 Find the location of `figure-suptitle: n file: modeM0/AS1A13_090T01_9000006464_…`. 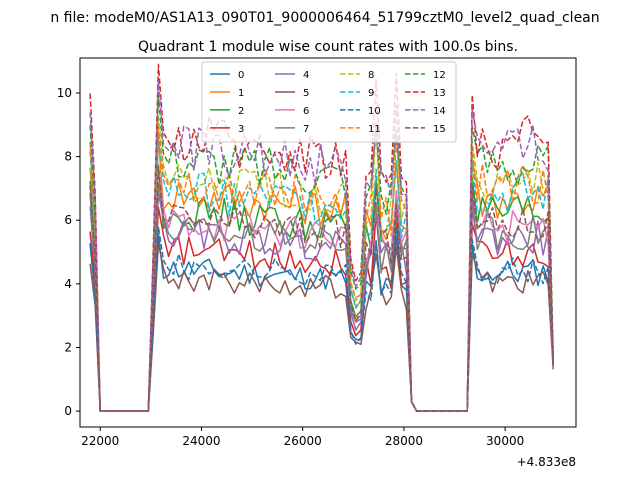

figure-suptitle: n file: modeM0/AS1A13_090T01_9000006464_… is located at coordinates (324, 18).